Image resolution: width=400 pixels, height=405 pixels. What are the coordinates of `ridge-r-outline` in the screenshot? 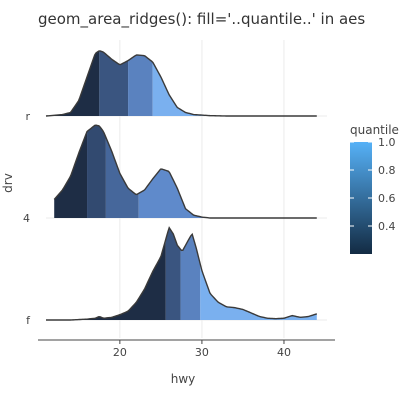 It's located at (181, 83).